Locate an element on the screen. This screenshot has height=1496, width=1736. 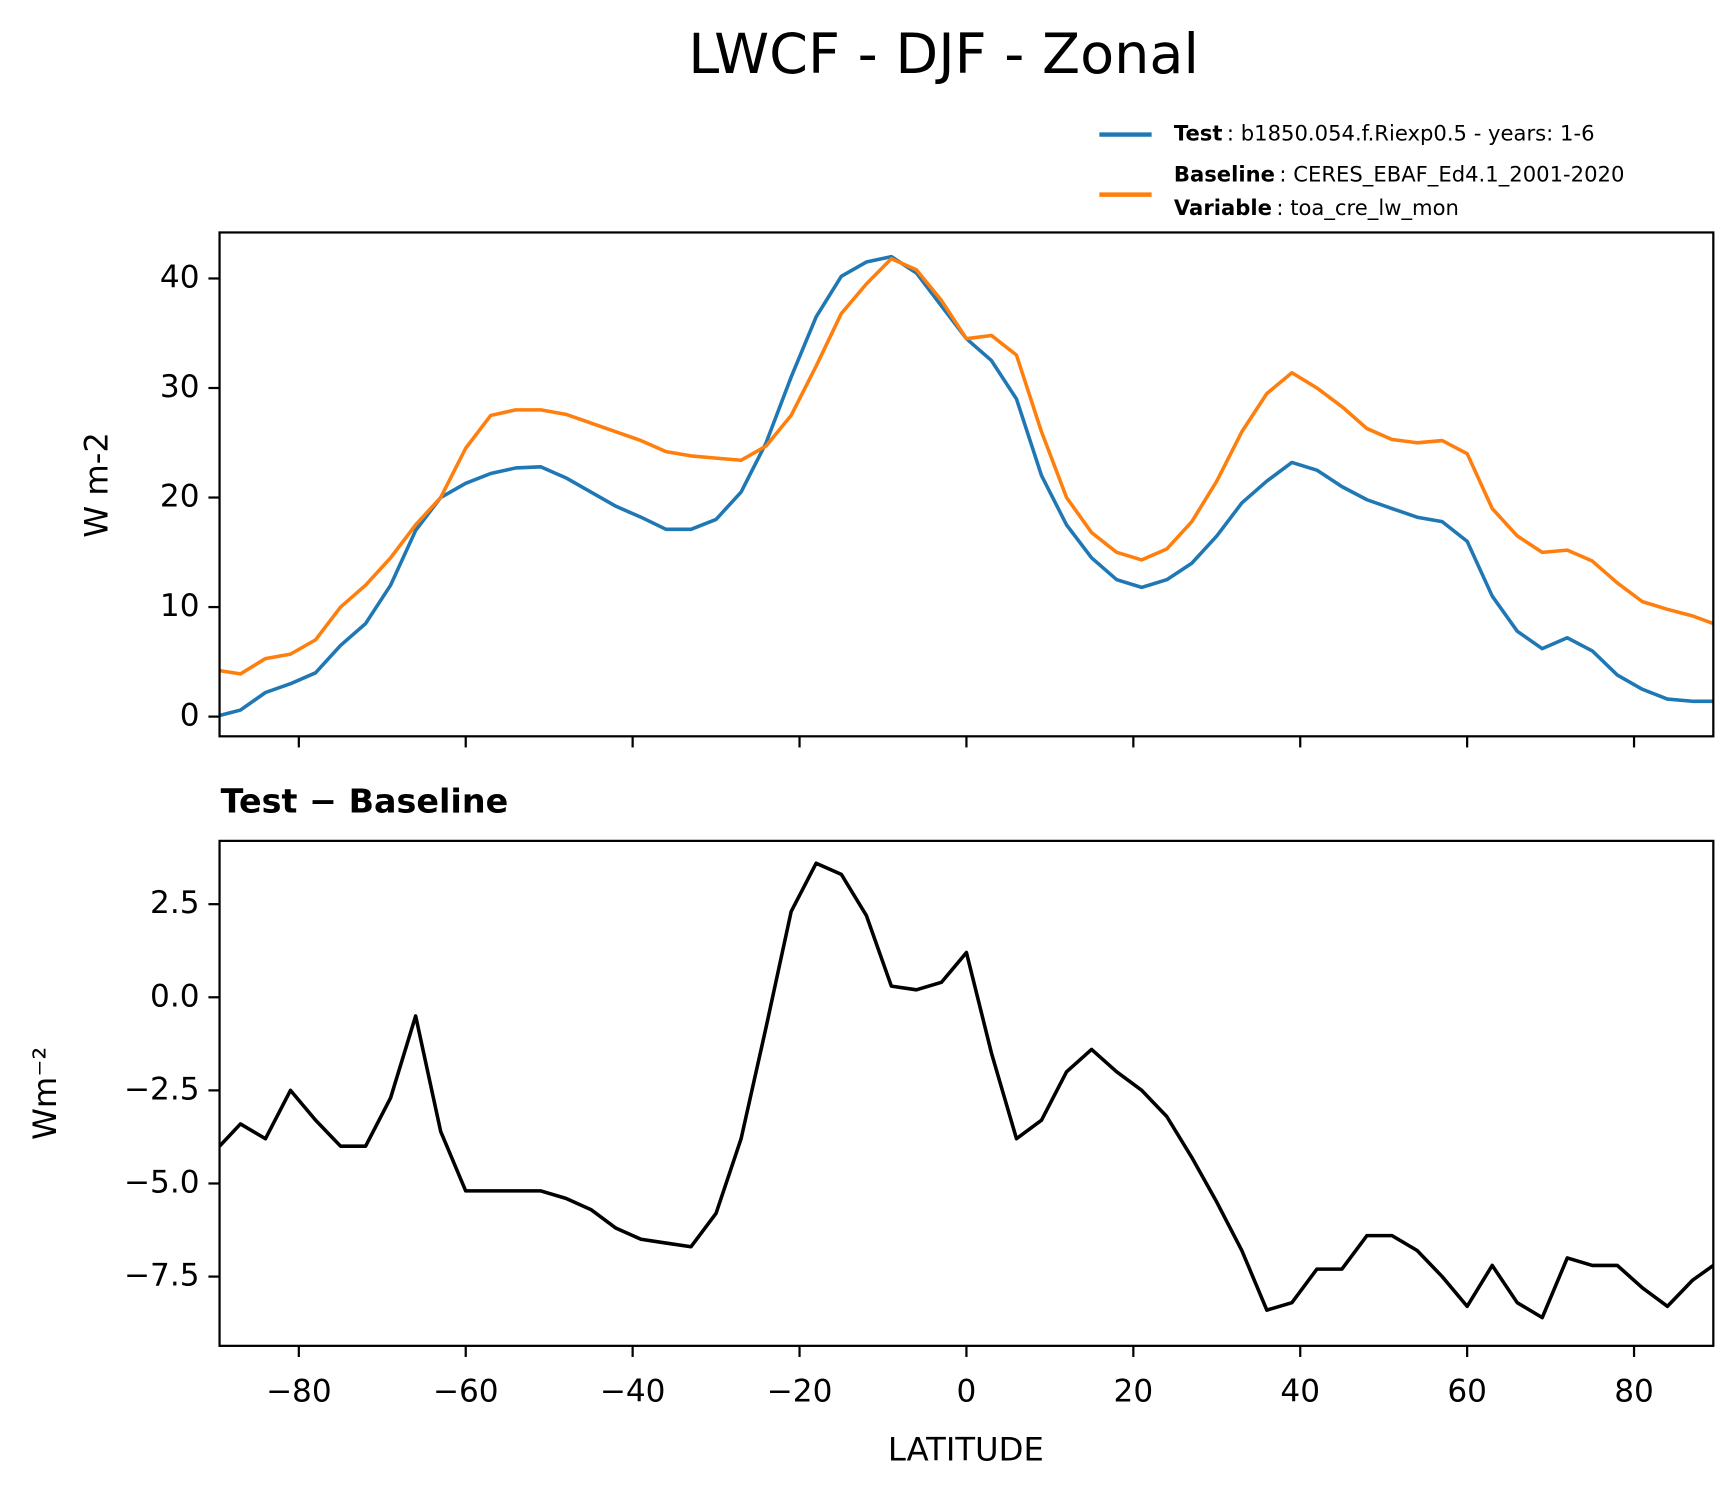
x-tick-label: −20 is located at coordinates (800, 1392).